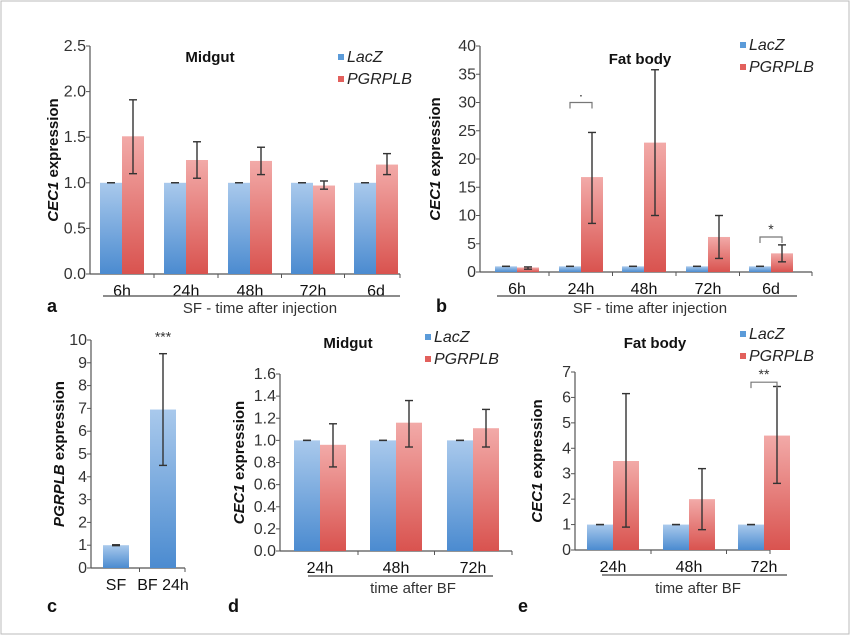  I want to click on y-tick-label: 6, so click(566, 397).